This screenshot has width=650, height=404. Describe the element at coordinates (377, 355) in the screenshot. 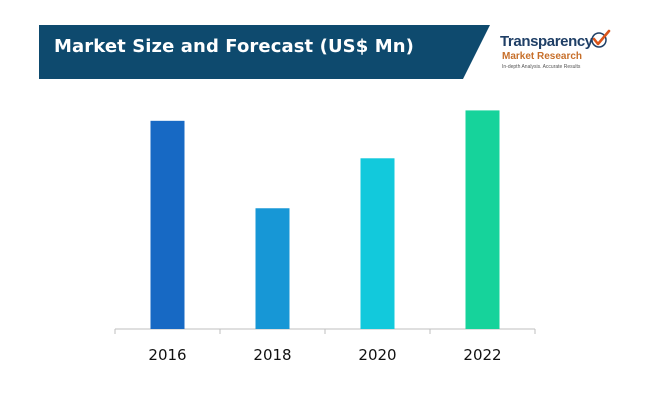

I see `x-tick-label: 2020` at that location.